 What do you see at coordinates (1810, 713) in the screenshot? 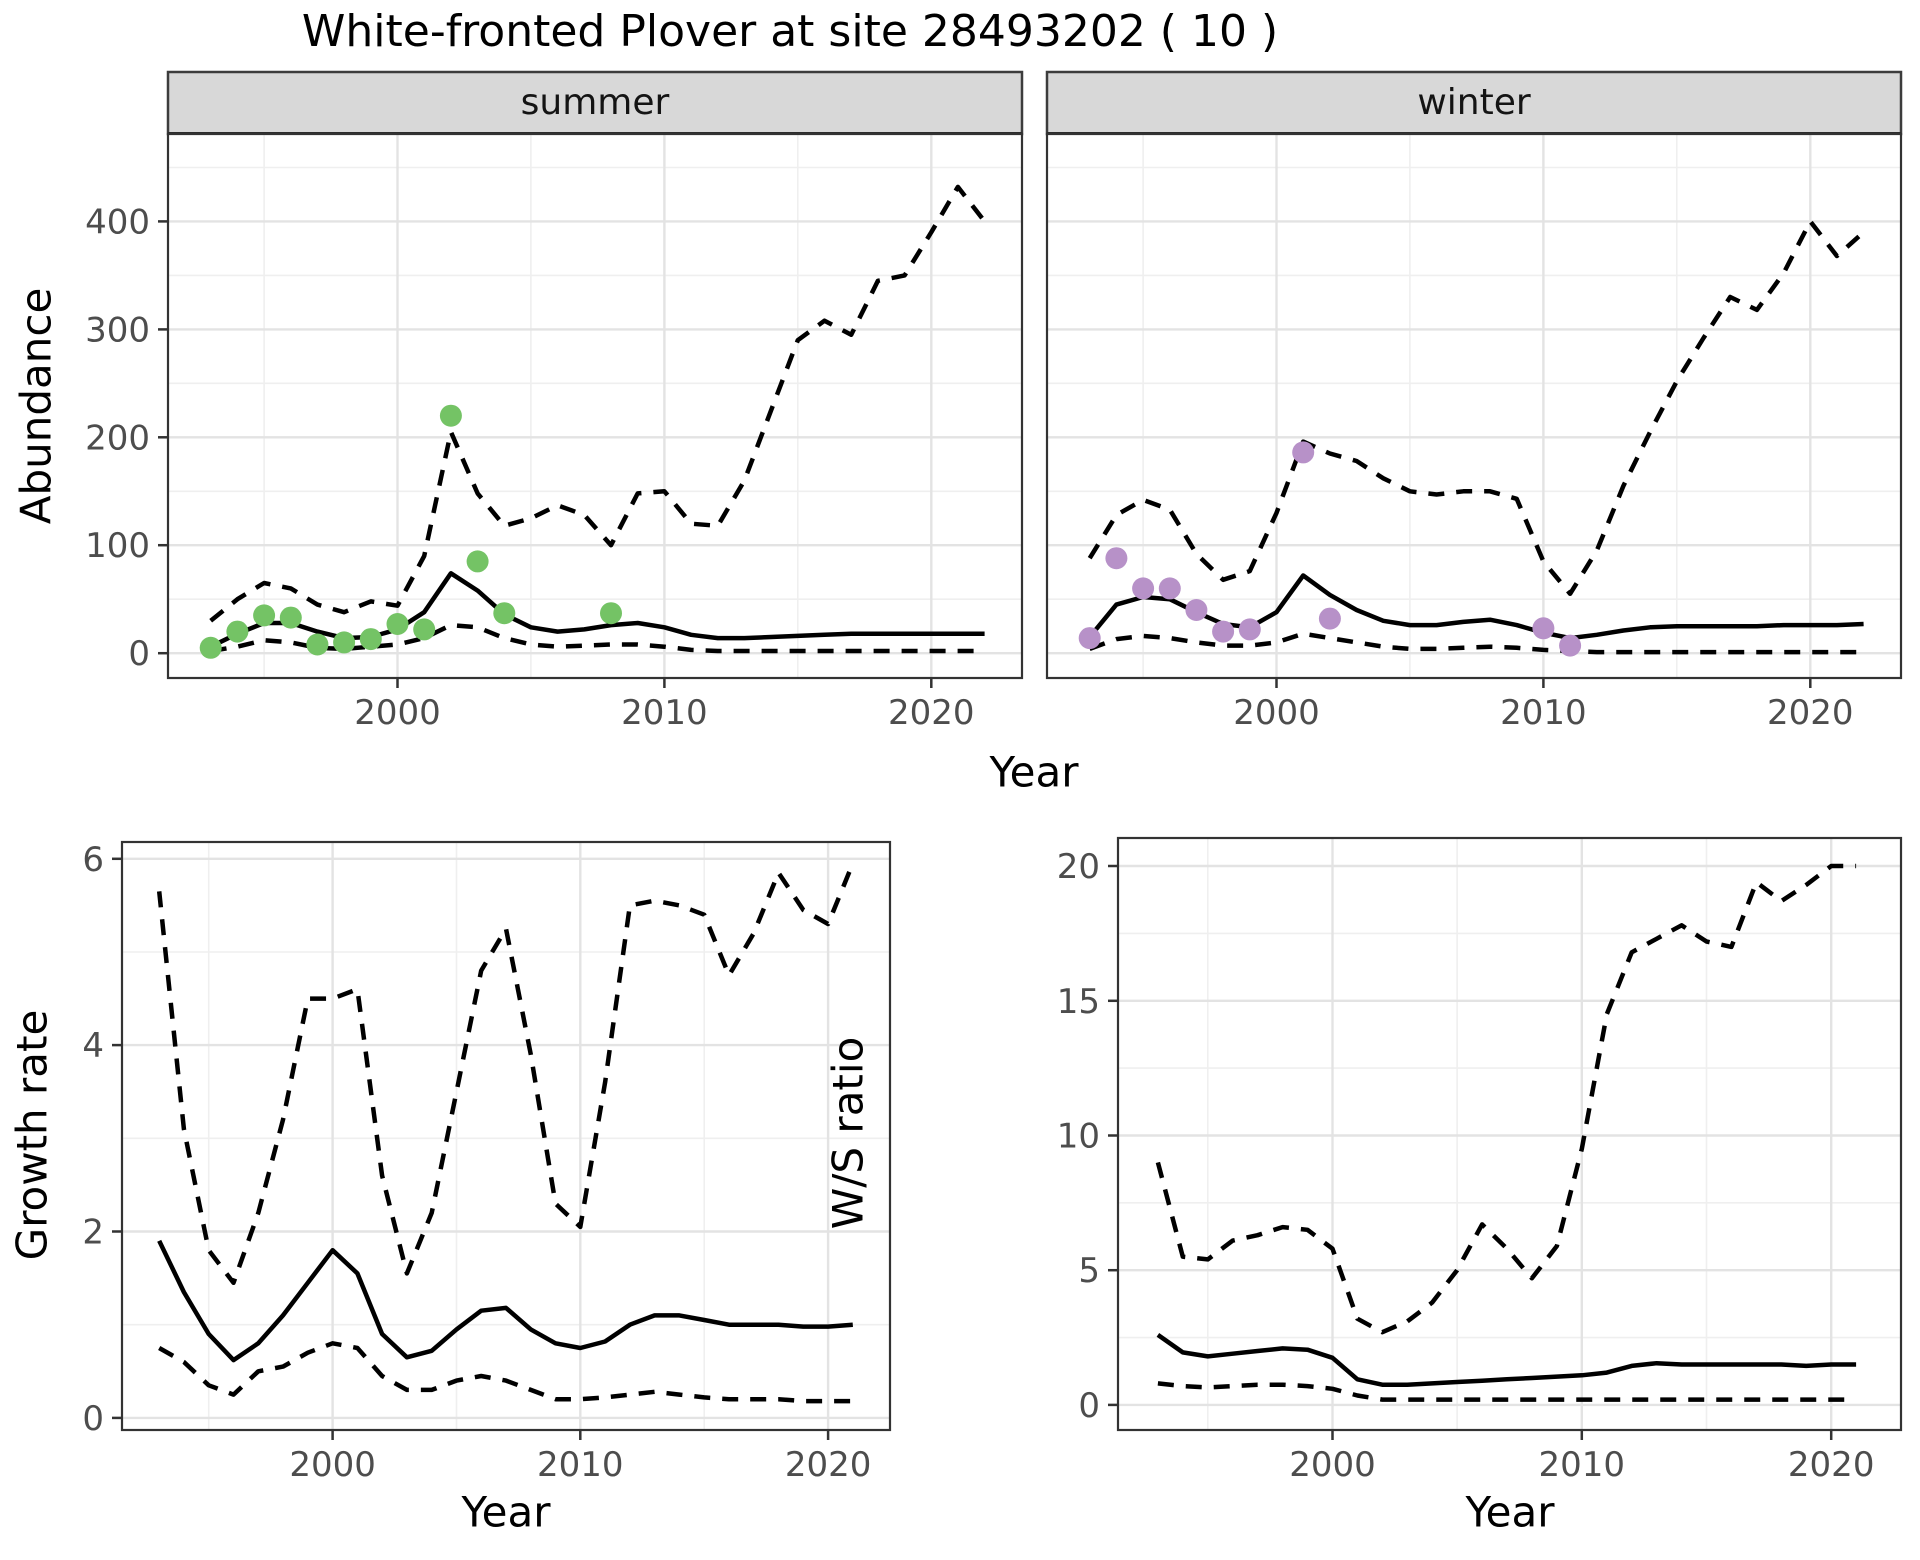
I see `winter-x-tick-label: 2020` at bounding box center [1810, 713].